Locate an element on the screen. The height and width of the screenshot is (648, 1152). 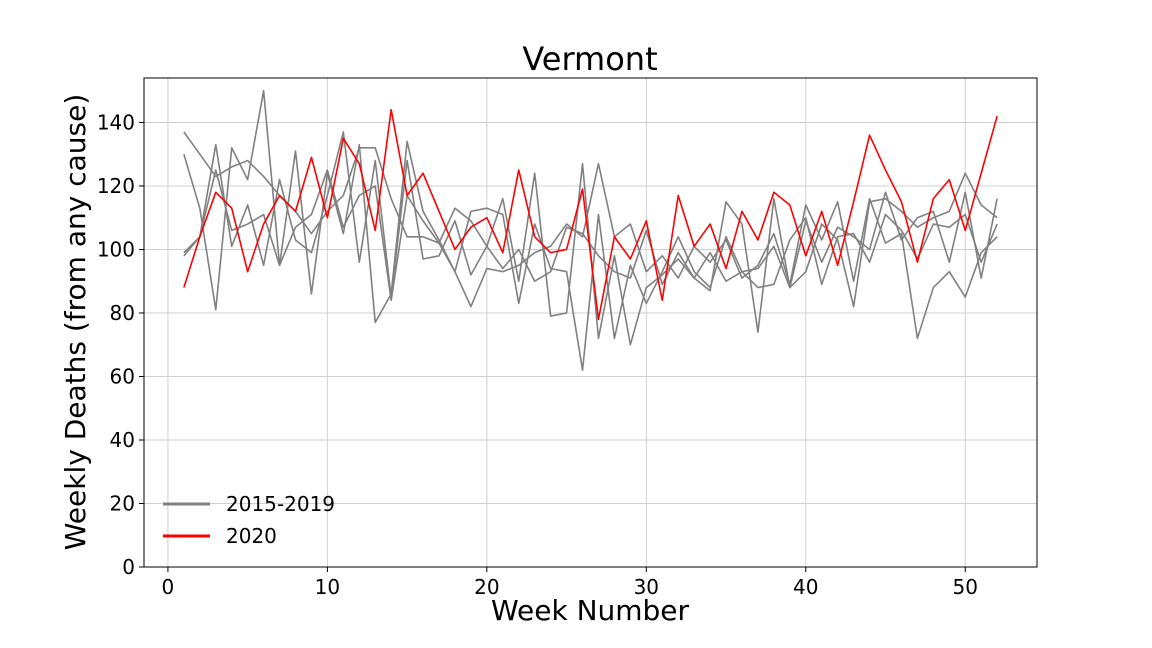
y-tick-label: 120 is located at coordinates (116, 186).